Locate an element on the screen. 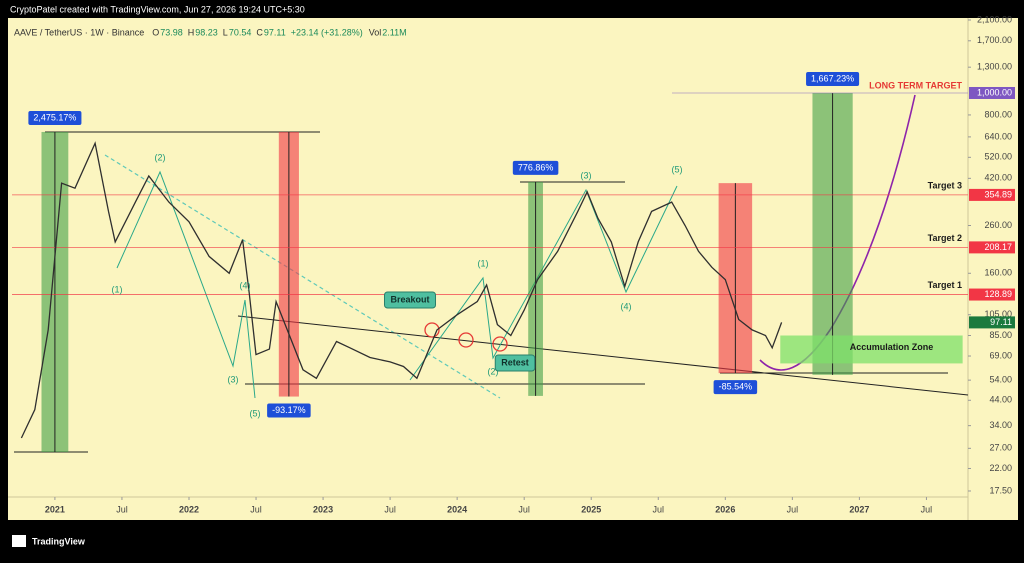  y-tick-label: 85.00 is located at coordinates (1000, 335).